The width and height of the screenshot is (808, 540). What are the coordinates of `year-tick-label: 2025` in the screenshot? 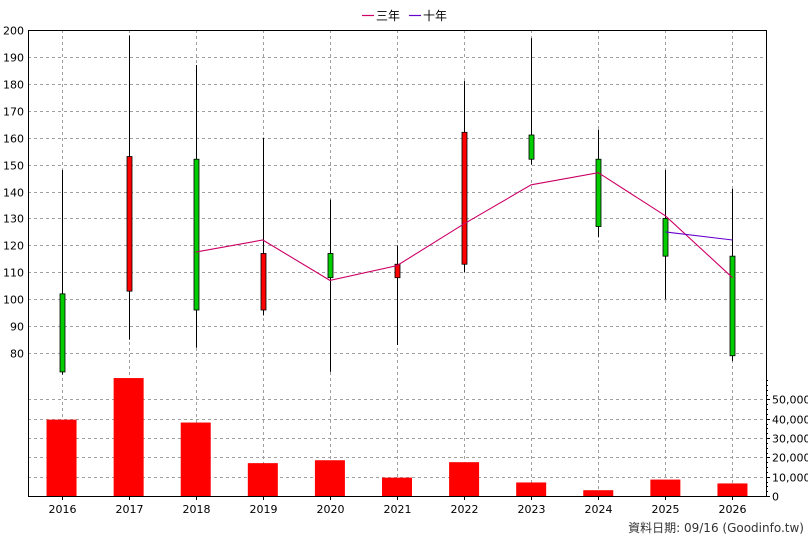 It's located at (666, 509).